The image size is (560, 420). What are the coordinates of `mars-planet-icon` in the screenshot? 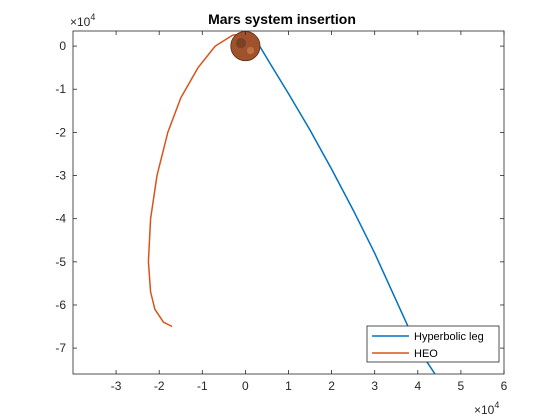 It's located at (245, 46).